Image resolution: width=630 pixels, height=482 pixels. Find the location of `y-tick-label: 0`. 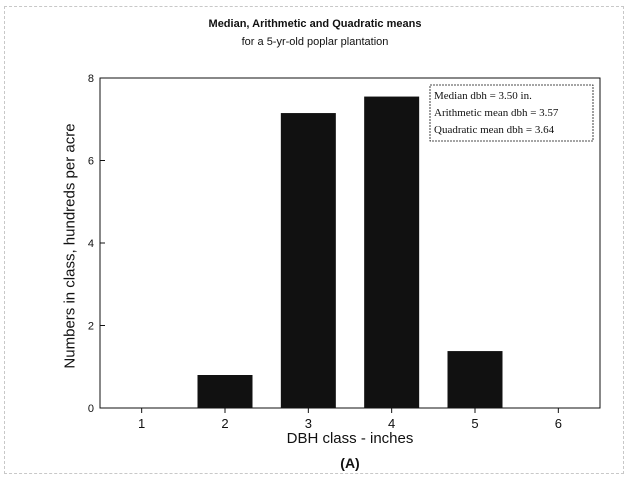

y-tick-label: 0 is located at coordinates (91, 409).